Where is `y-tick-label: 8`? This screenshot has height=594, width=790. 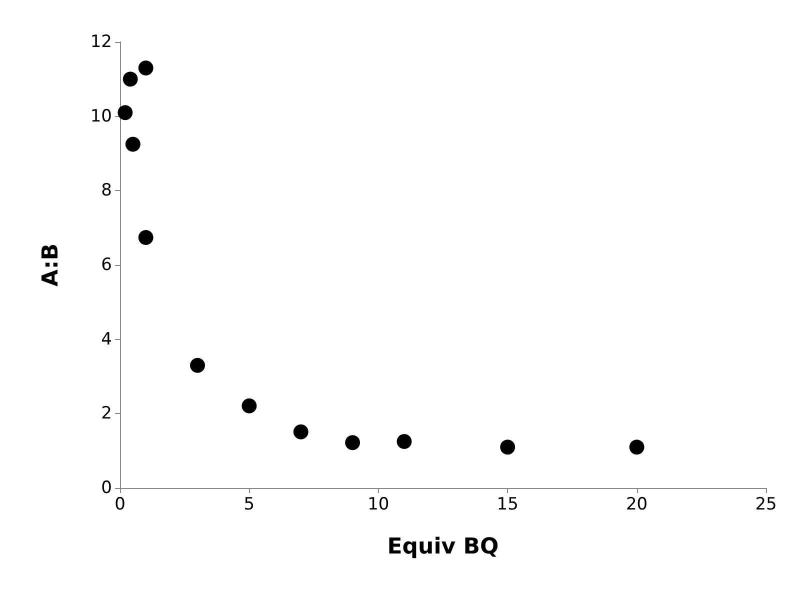 y-tick-label: 8 is located at coordinates (106, 190).